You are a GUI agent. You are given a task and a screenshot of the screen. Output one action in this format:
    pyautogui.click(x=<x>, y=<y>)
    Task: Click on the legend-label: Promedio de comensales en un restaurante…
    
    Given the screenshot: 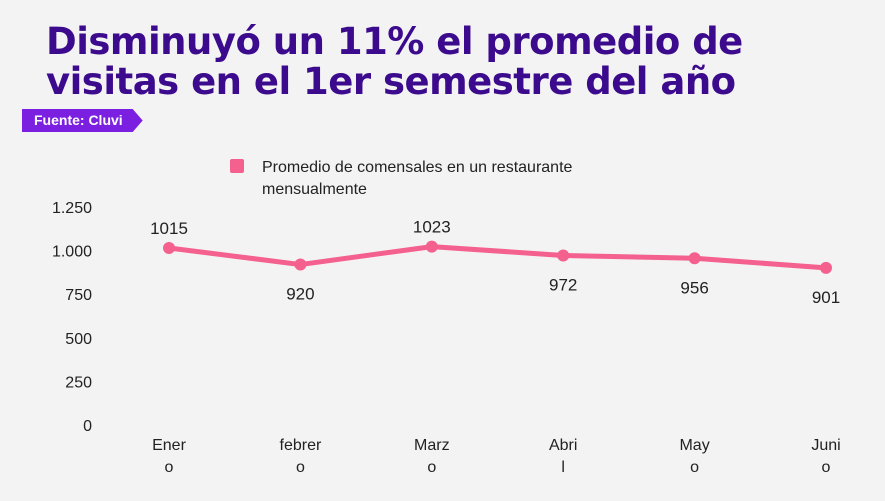 What is the action you would take?
    pyautogui.click(x=462, y=179)
    